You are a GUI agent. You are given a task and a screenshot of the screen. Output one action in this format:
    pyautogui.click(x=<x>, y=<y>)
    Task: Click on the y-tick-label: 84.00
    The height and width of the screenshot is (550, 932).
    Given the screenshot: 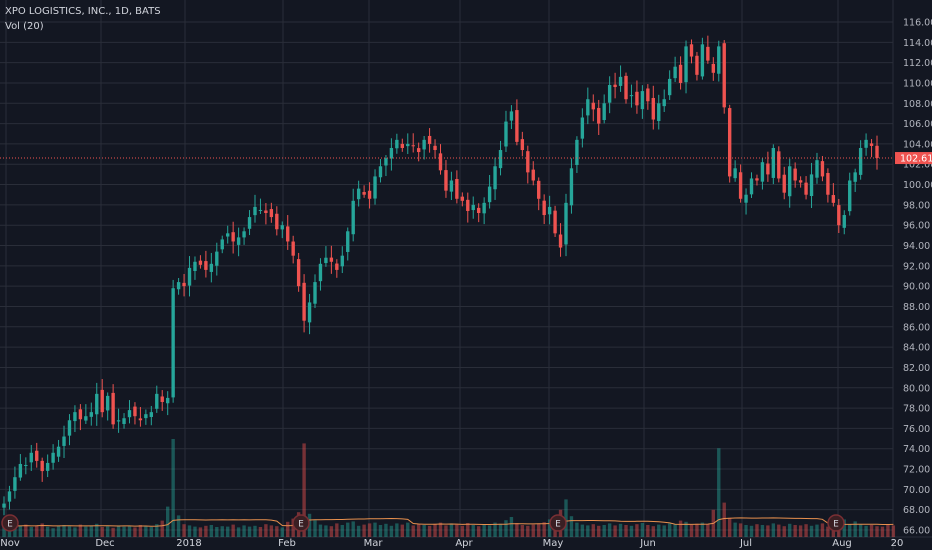 What is the action you would take?
    pyautogui.click(x=916, y=348)
    